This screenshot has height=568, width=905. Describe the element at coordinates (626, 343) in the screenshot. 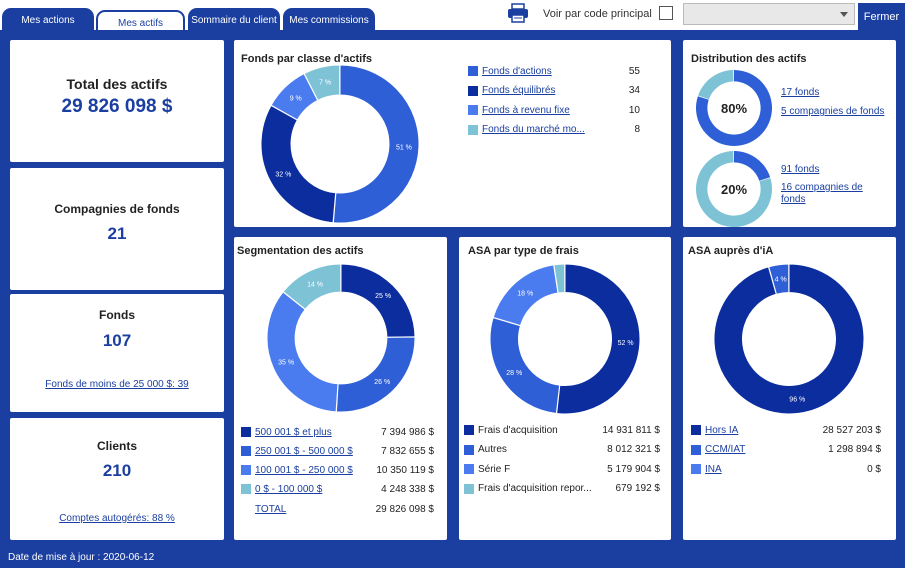

I see `slice-label: 52 %` at that location.